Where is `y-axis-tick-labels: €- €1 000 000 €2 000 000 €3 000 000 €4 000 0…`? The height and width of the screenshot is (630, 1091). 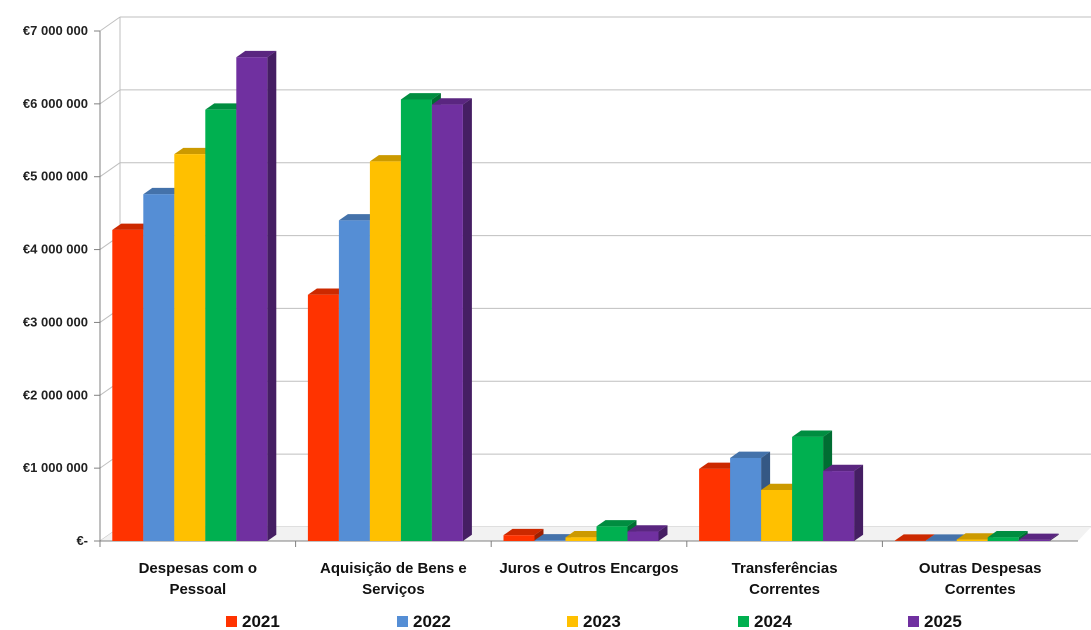
y-axis-tick-labels: €- €1 000 000 €2 000 000 €3 000 000 €4 000 0… is located at coordinates (55, 285).